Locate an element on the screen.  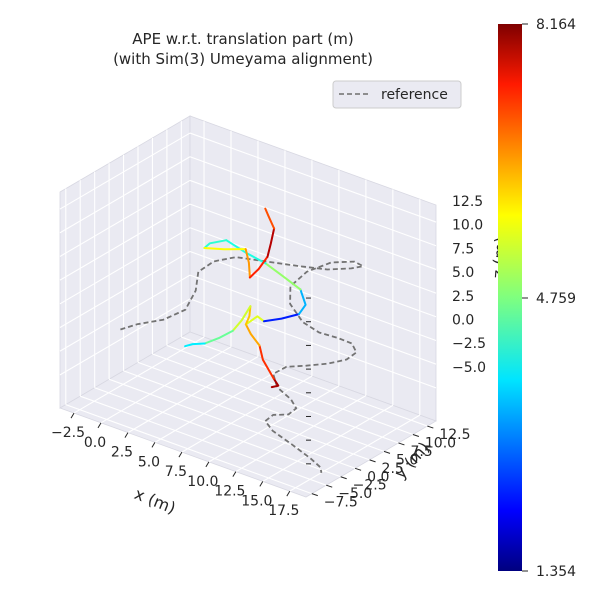
y-tick-label: 0.0 is located at coordinates (378, 477).